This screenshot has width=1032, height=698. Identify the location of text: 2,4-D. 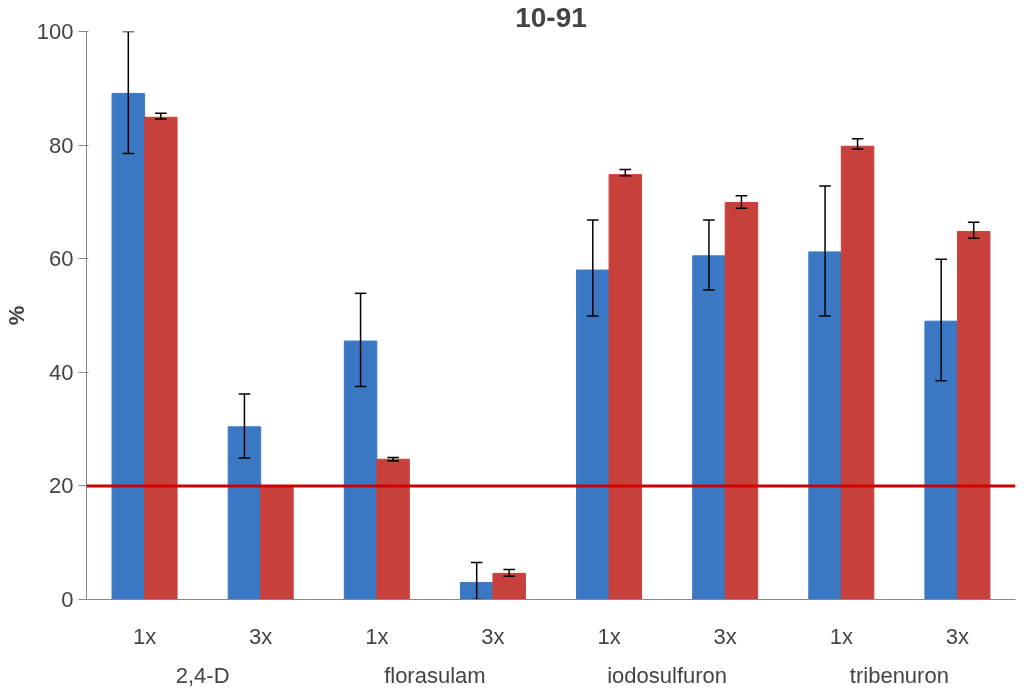
(202, 675).